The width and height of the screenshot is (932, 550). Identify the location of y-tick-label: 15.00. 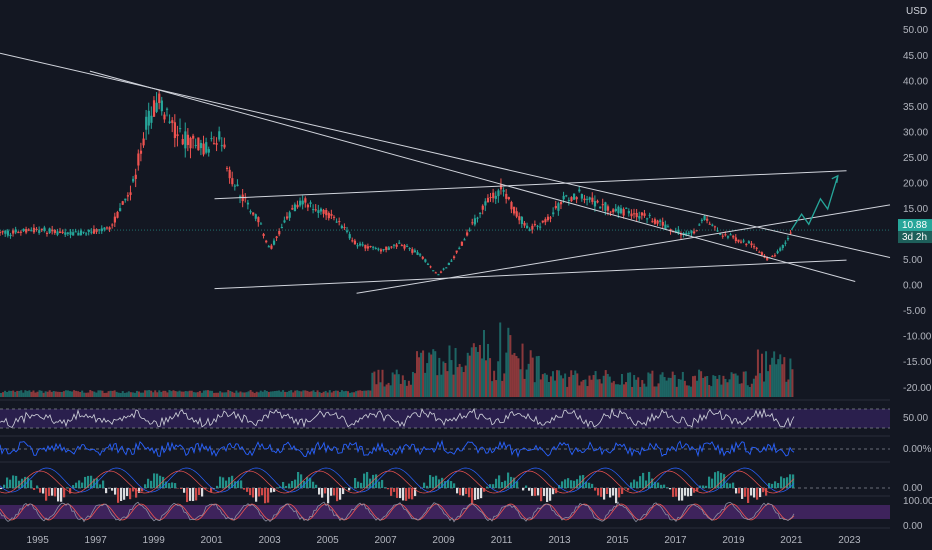
(915, 209).